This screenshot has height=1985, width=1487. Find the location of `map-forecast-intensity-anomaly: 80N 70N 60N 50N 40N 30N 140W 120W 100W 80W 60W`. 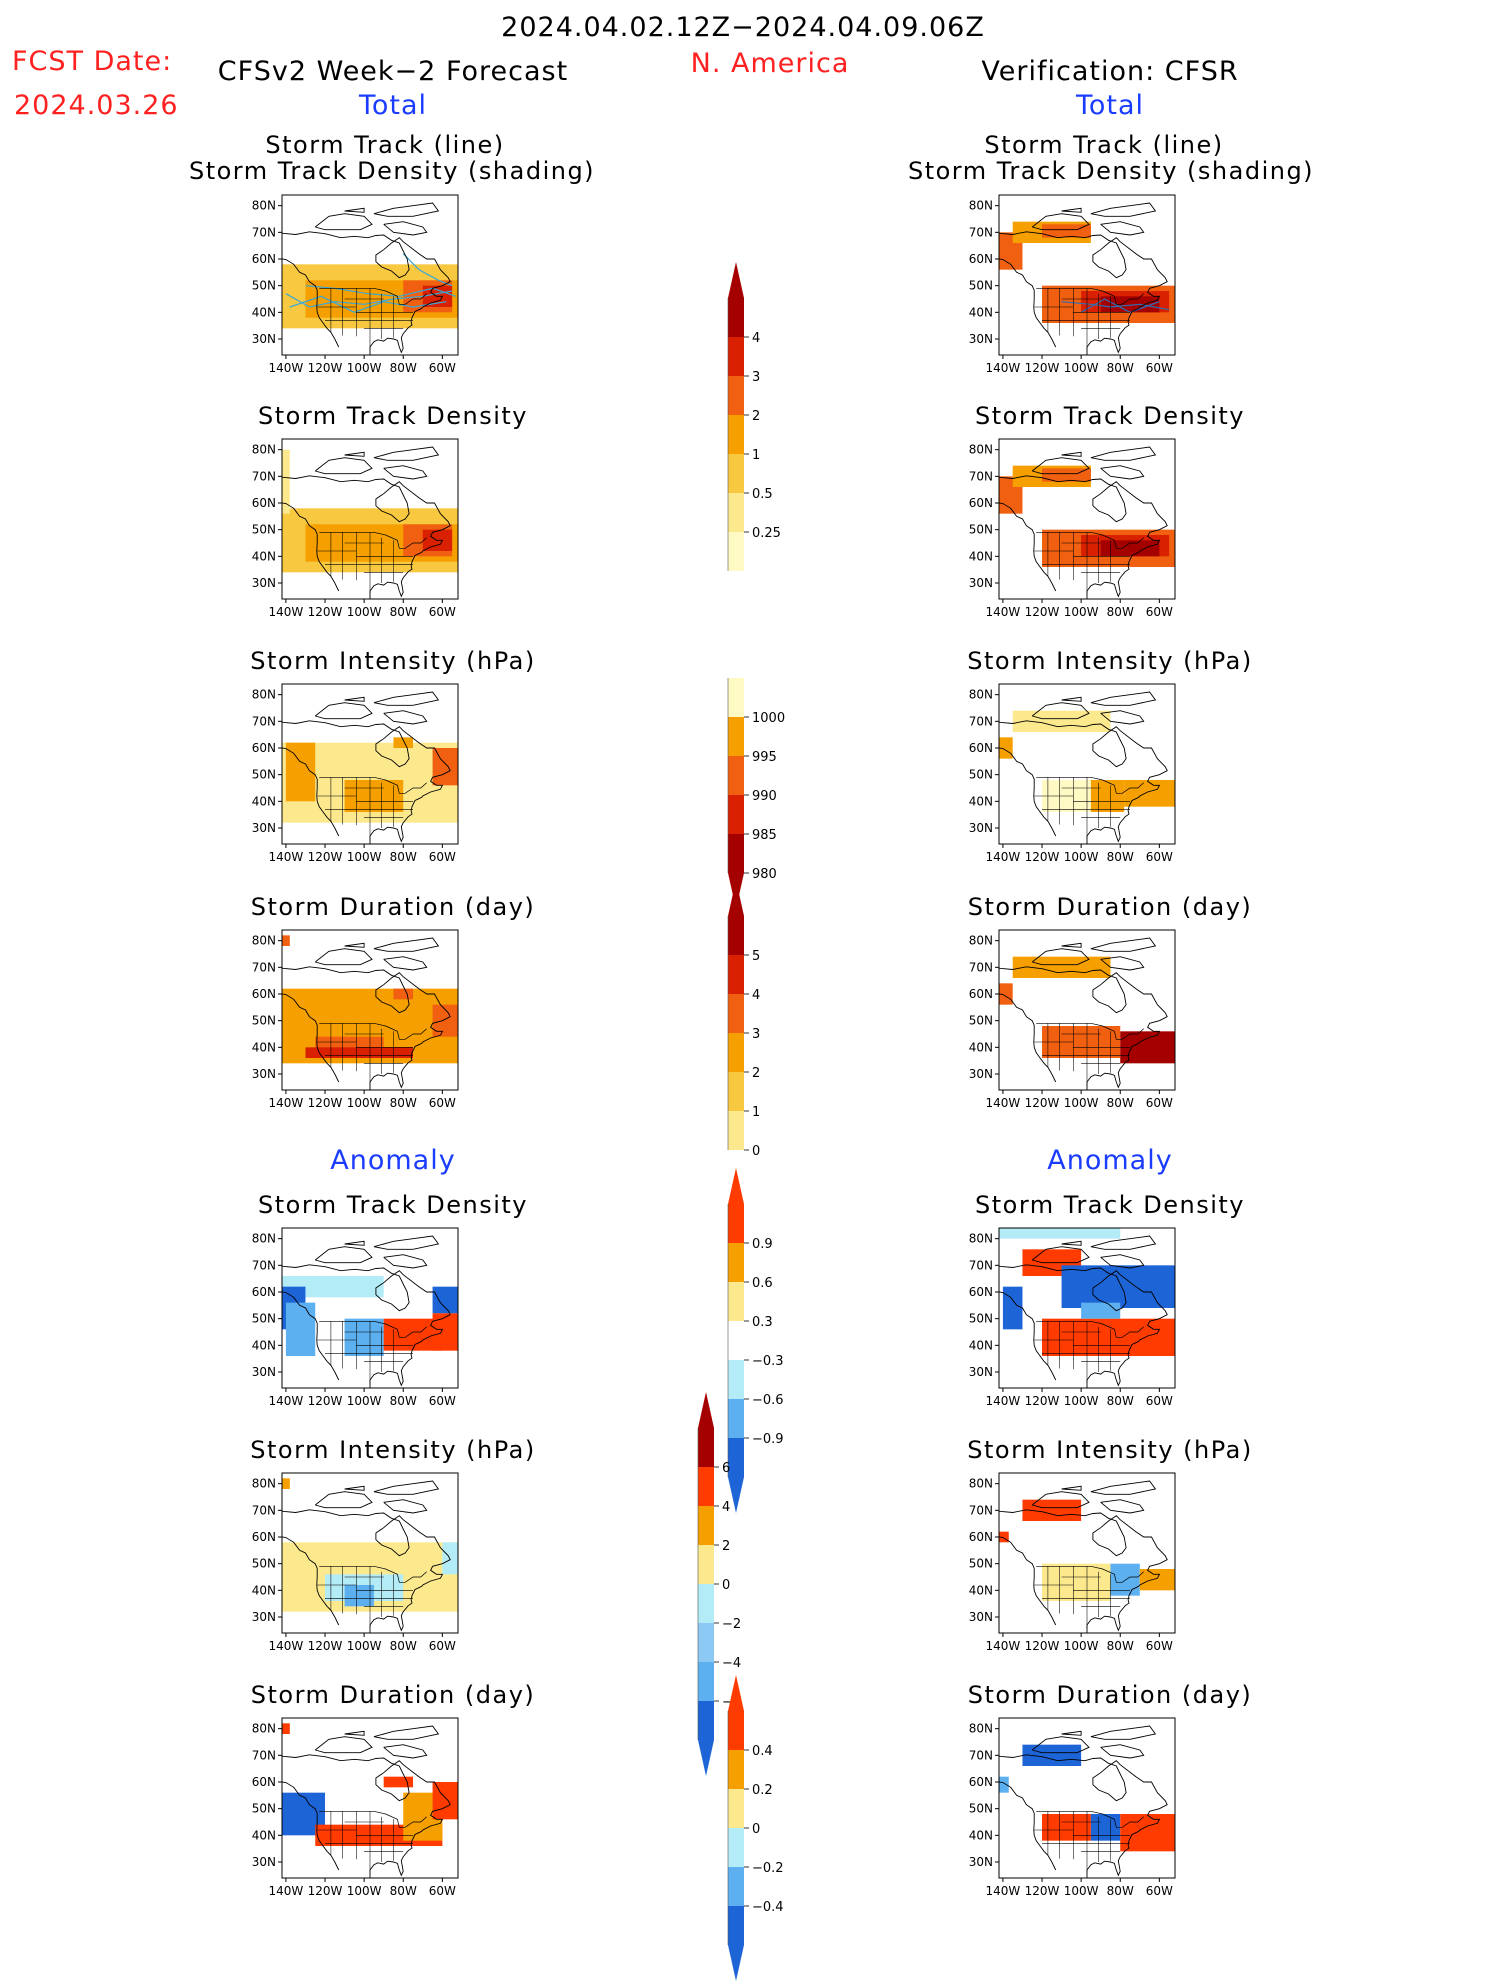

map-forecast-intensity-anomaly: 80N 70N 60N 50N 40N 30N 140W 120W 100W 80W 60W is located at coordinates (349, 1567).